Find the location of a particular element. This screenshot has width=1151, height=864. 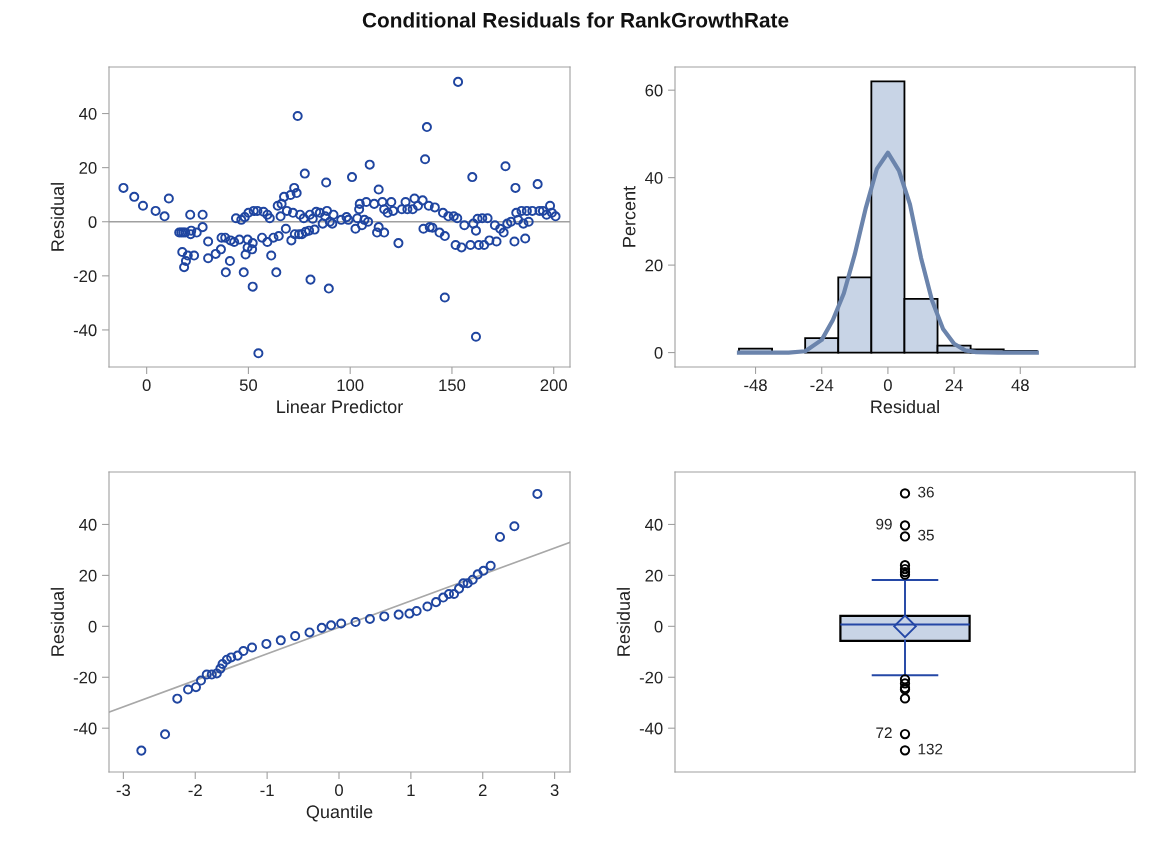

x-tick-label: 50 is located at coordinates (248, 385).